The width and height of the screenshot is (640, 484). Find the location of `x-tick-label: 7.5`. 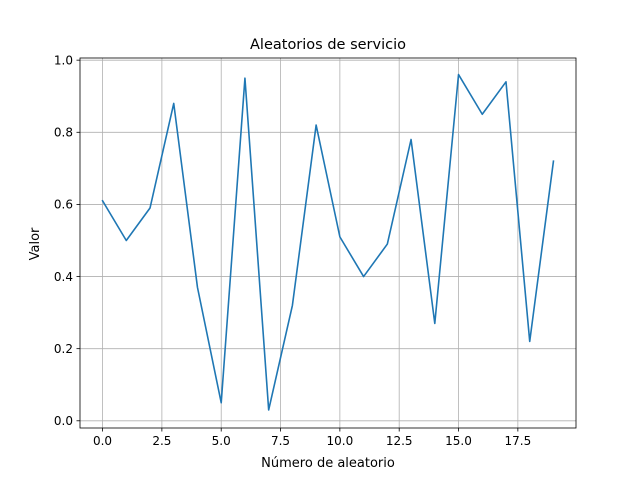

x-tick-label: 7.5 is located at coordinates (280, 441).